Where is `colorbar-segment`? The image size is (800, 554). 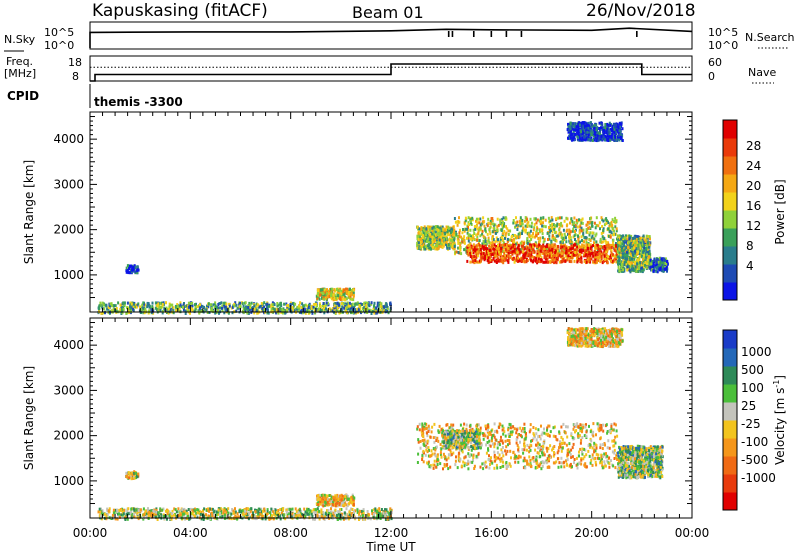
colorbar-segment is located at coordinates (730, 273).